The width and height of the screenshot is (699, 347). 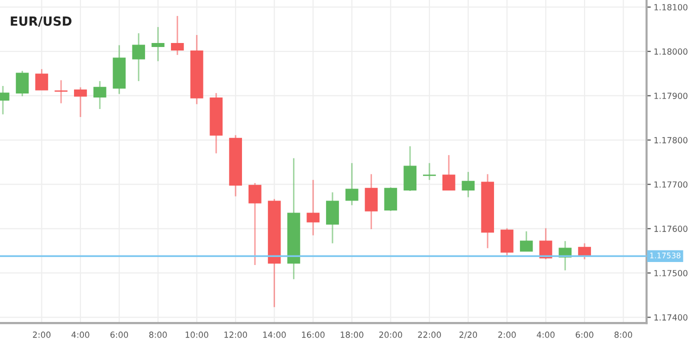 I want to click on y-tick-label: 1.18100, so click(x=671, y=7).